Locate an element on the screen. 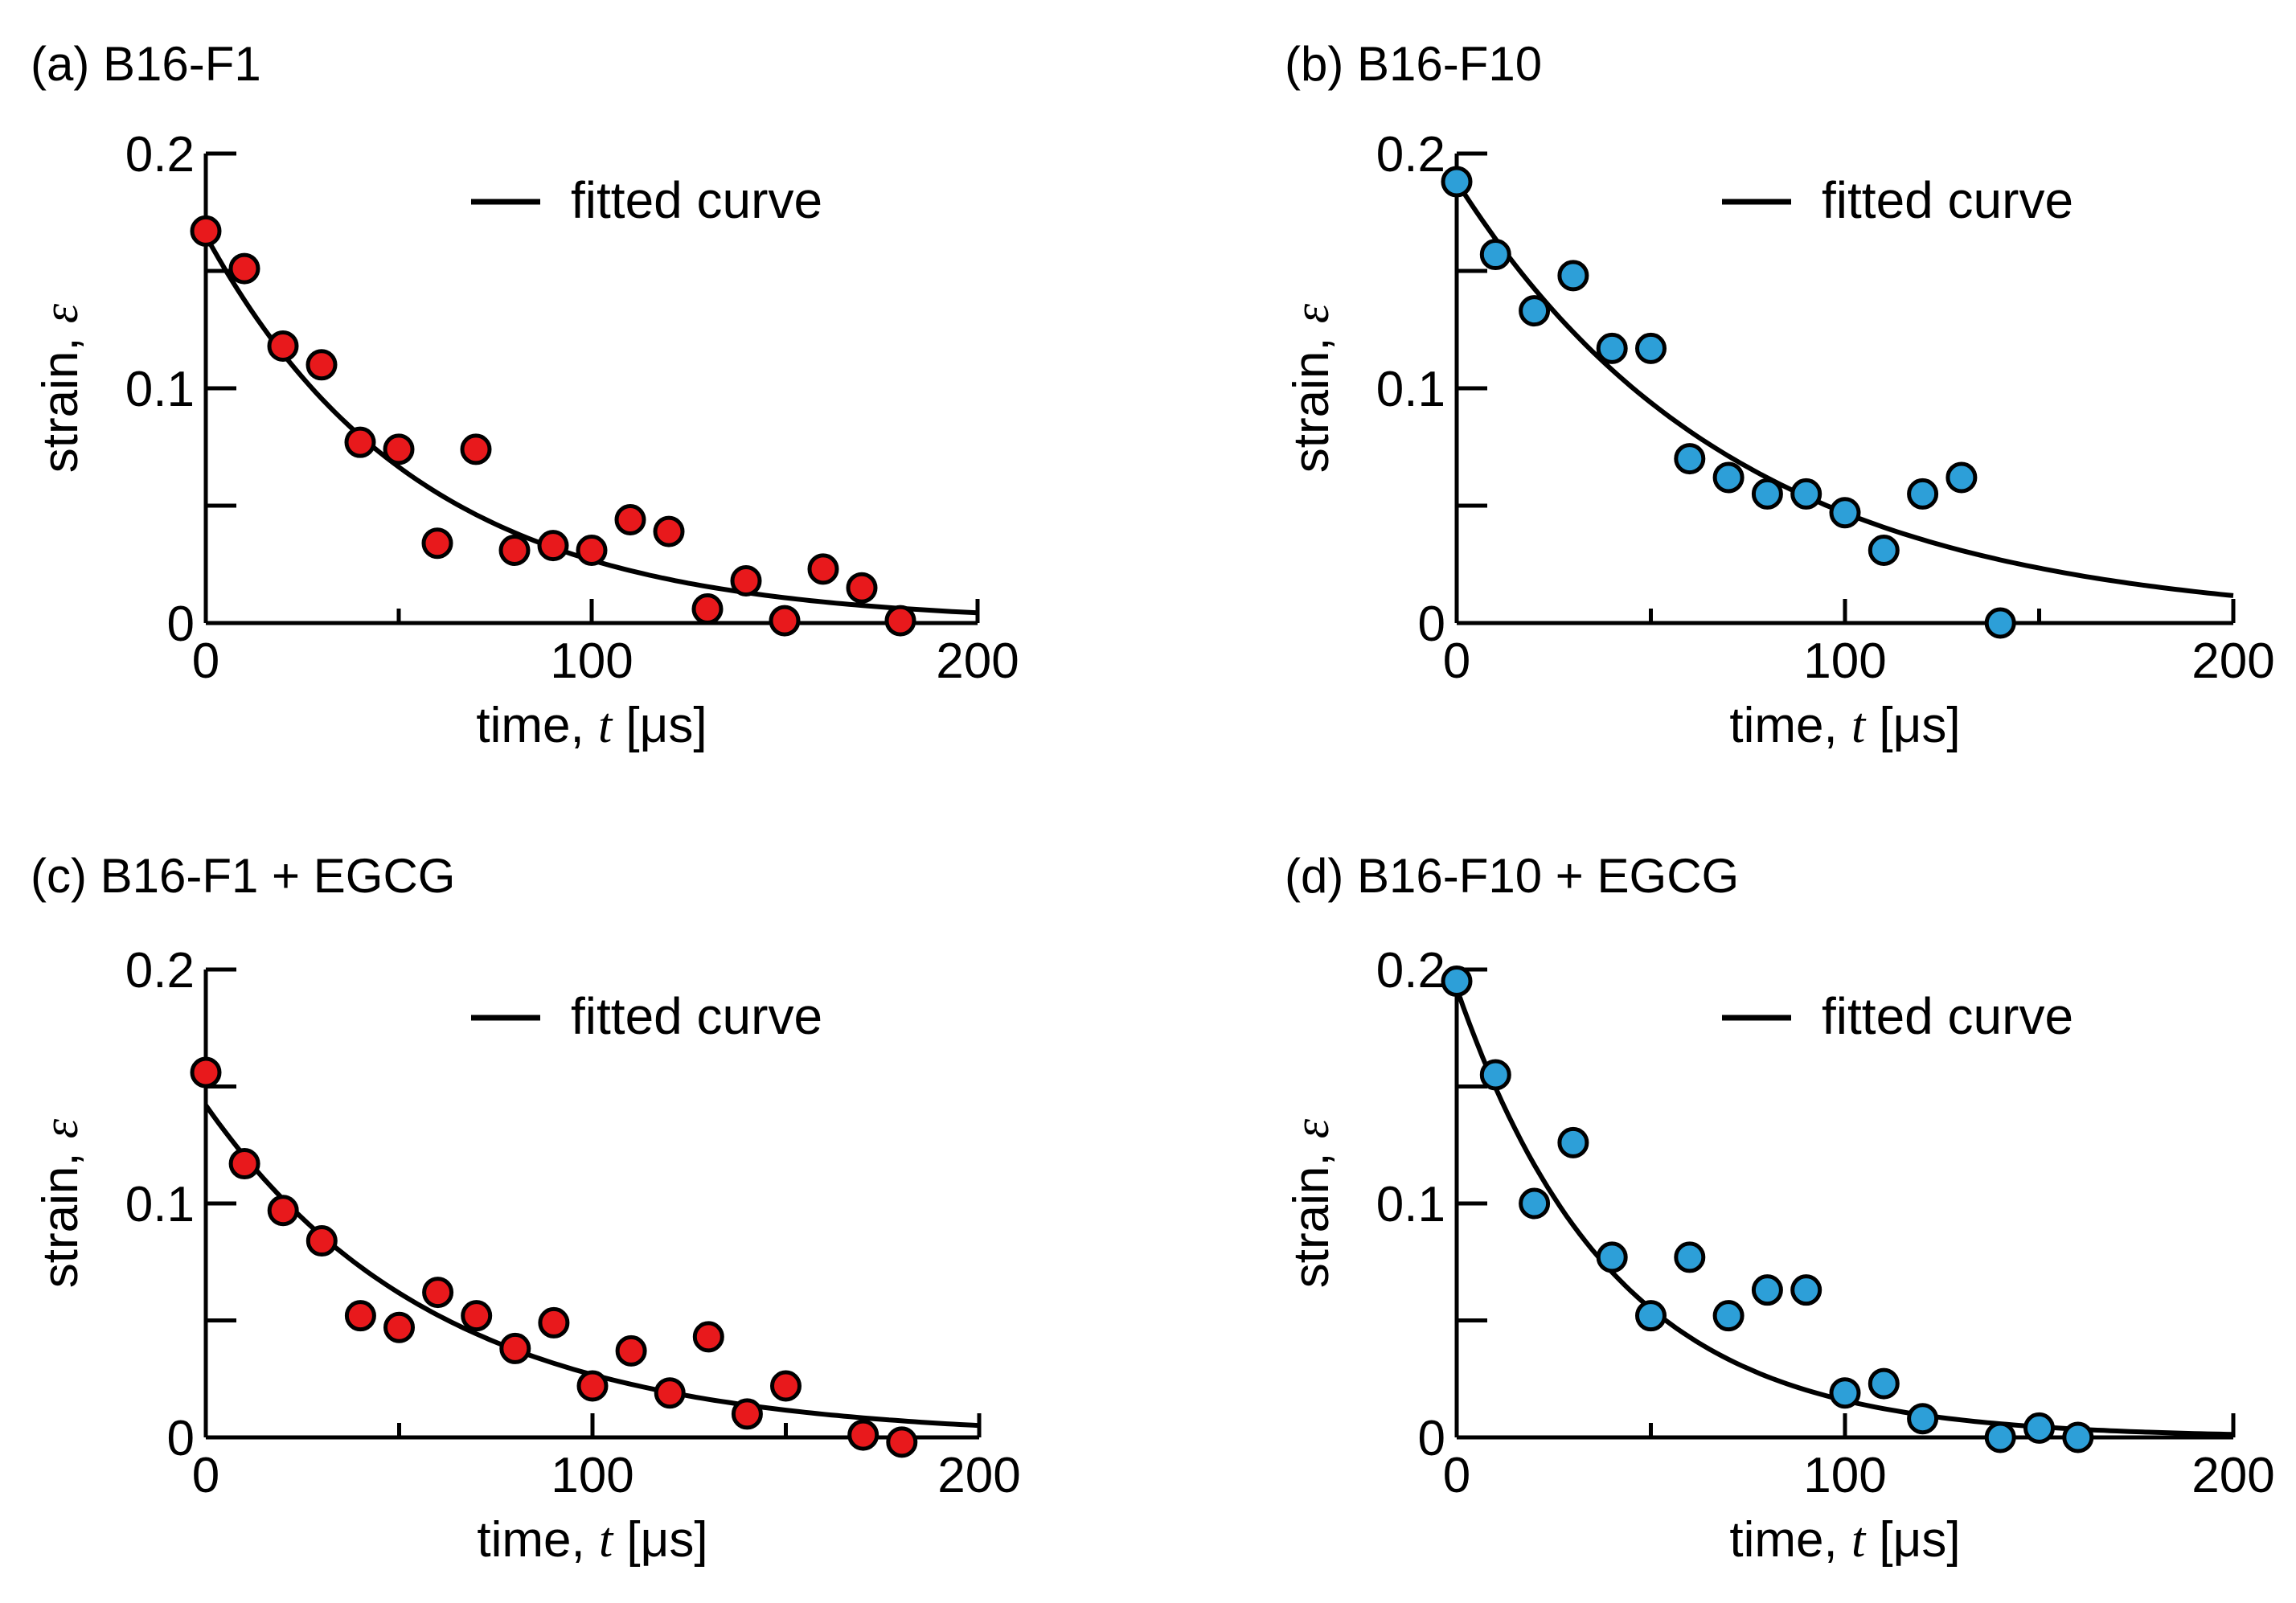 The width and height of the screenshot is (2296, 1603). x-axis-label: time, t [μs] is located at coordinates (591, 725).